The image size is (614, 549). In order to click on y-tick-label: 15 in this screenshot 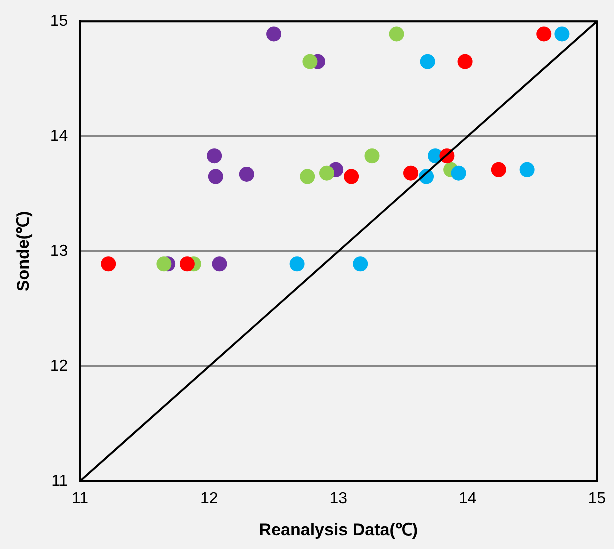, I will do `click(59, 21)`.